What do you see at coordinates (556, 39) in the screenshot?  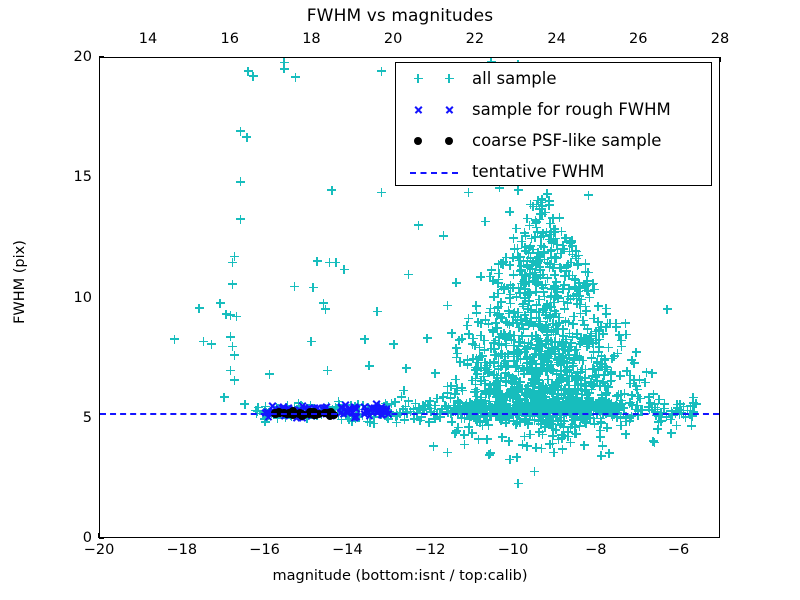 I see `x-top-tick-label: 24` at bounding box center [556, 39].